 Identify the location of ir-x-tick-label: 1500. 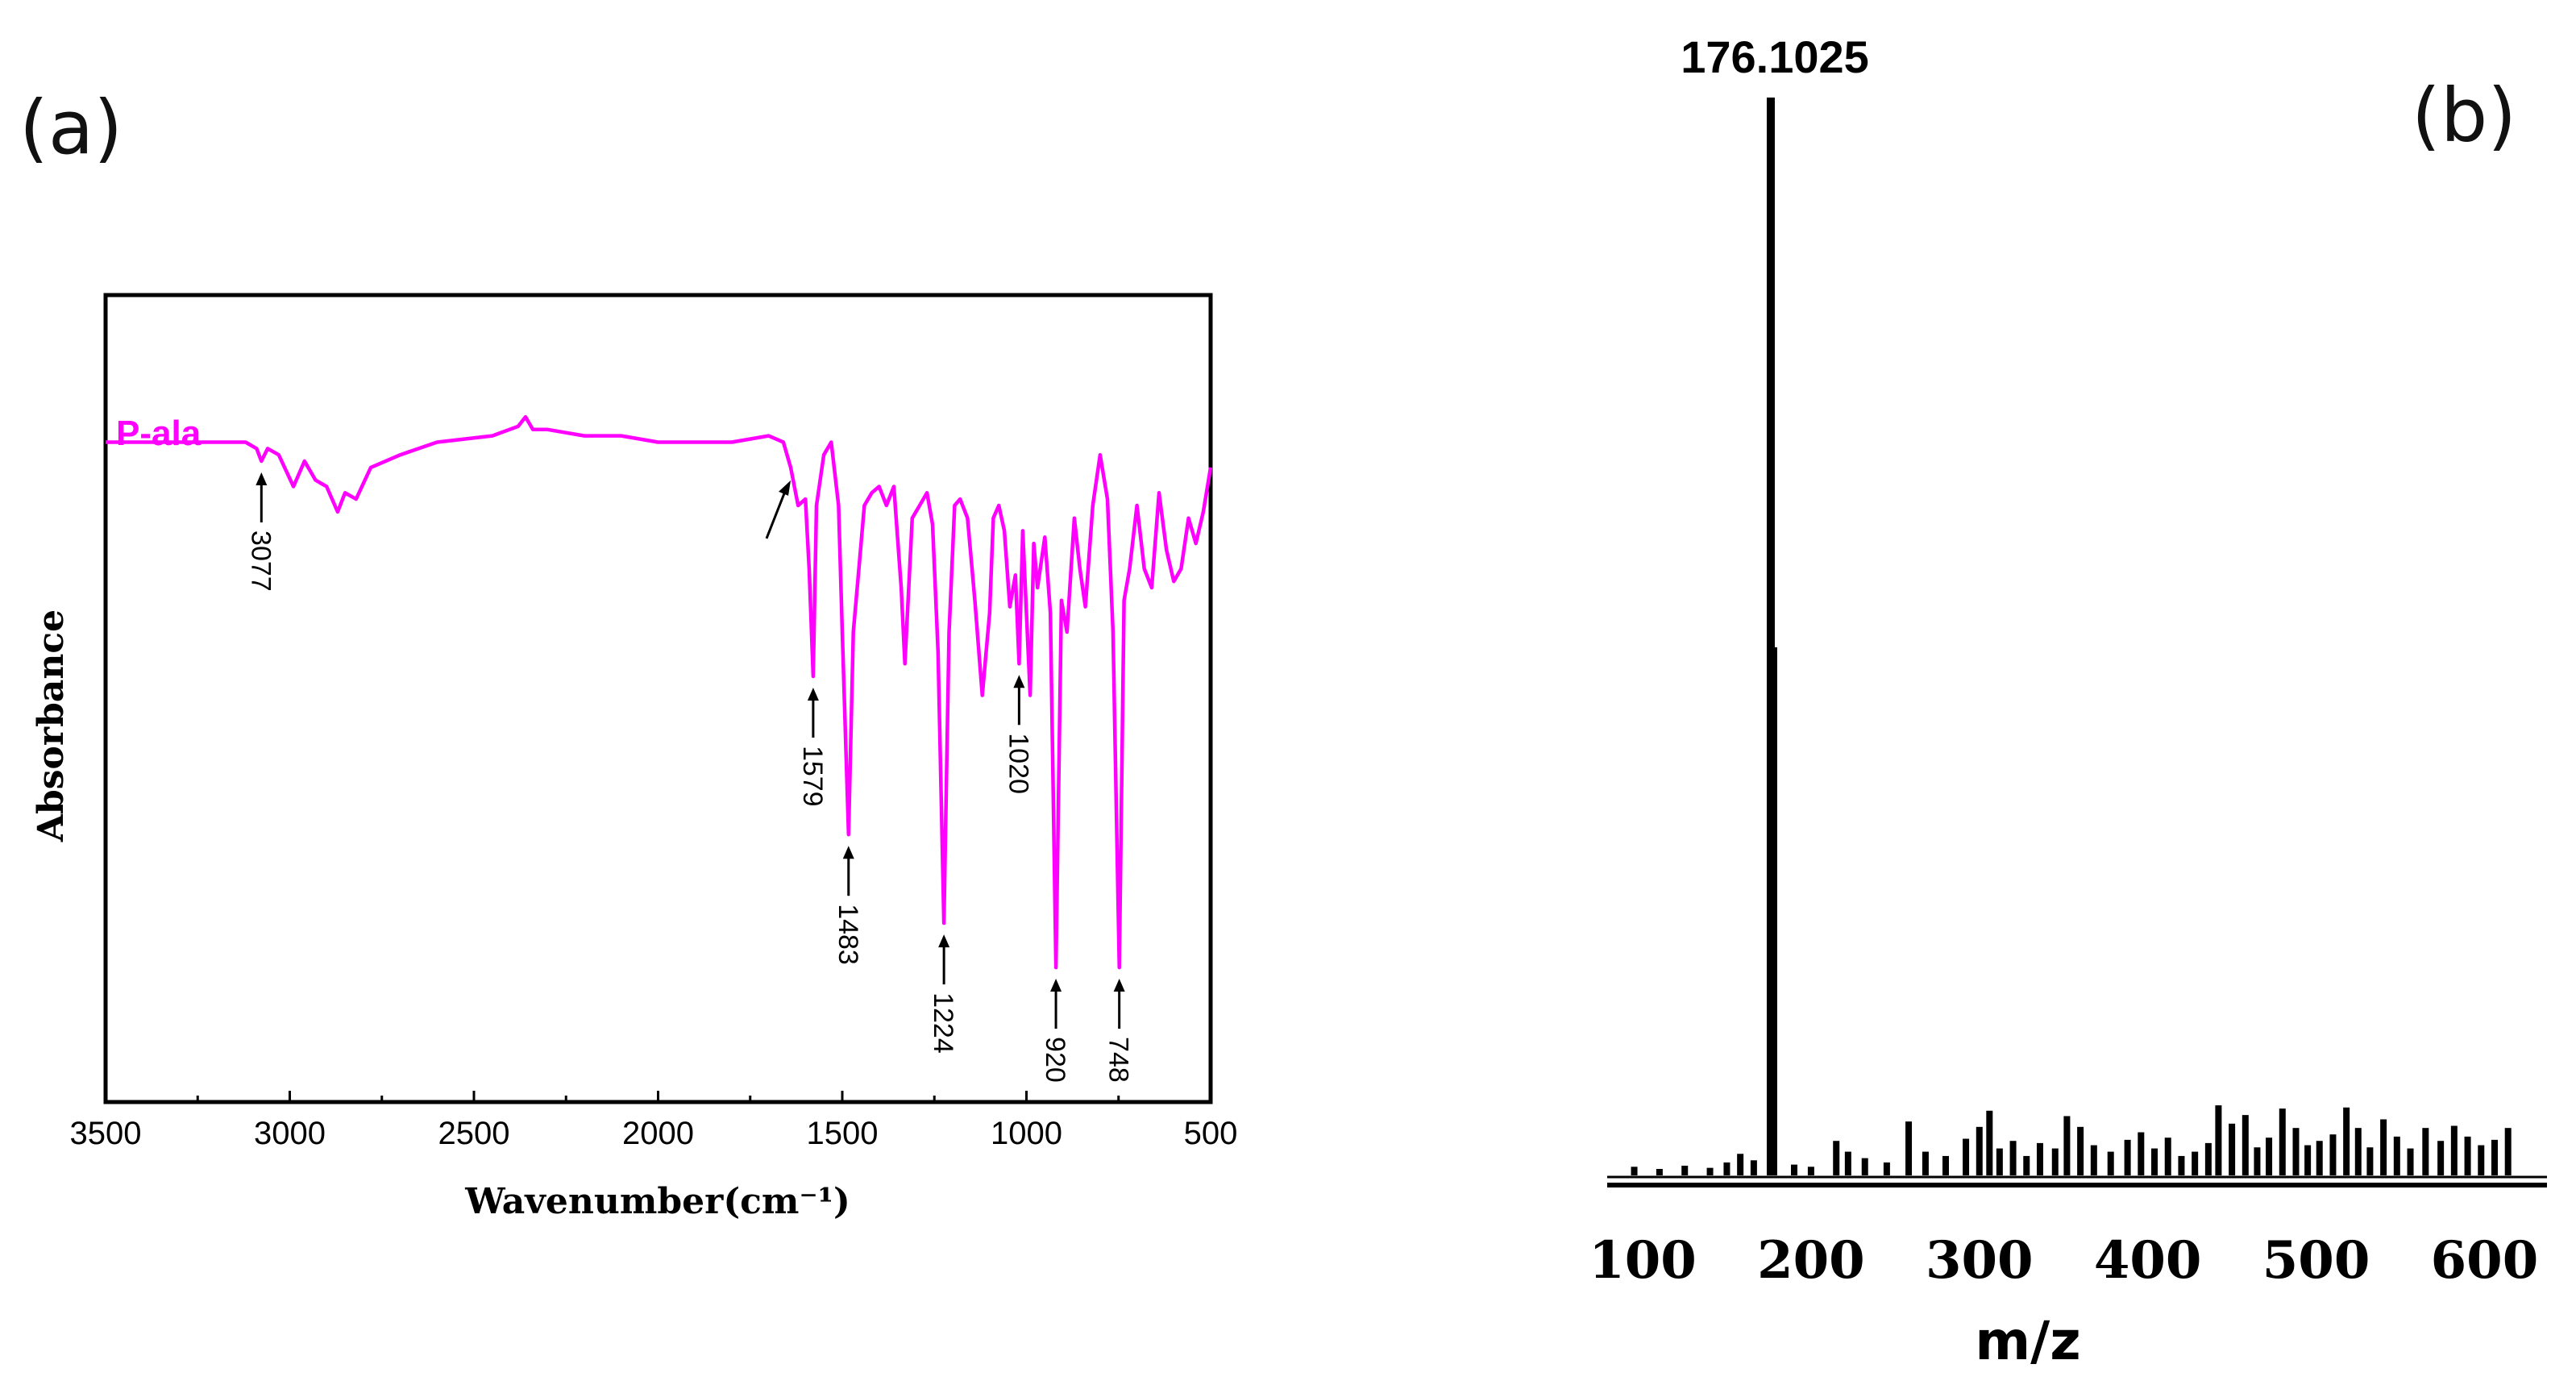
(843, 1134).